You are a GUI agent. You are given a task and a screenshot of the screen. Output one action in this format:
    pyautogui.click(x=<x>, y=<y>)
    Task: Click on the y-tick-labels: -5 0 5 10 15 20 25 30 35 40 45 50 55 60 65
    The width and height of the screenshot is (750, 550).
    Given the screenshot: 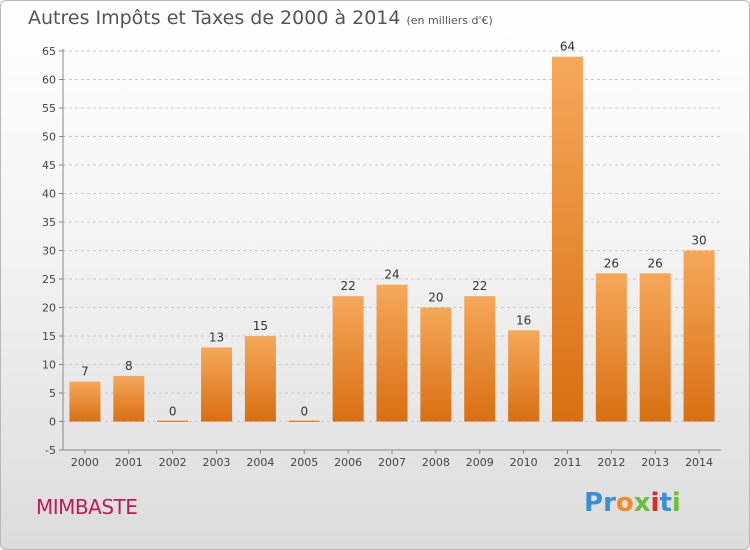 What is the action you would take?
    pyautogui.click(x=49, y=251)
    